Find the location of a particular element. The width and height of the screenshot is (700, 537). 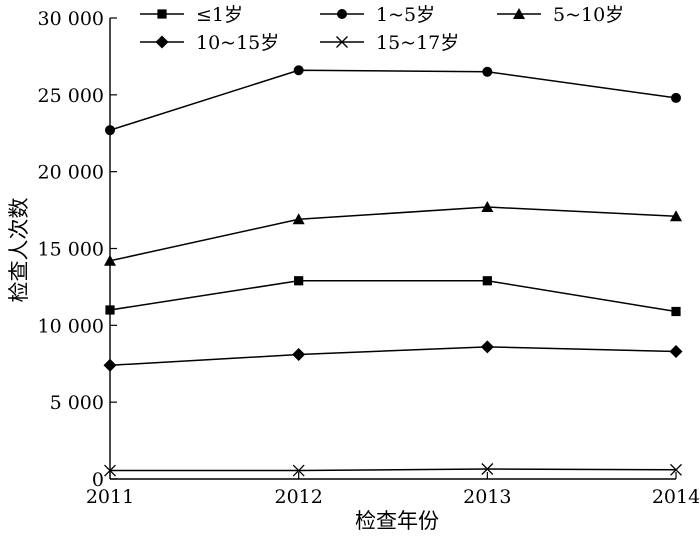

legend-item: 5~10岁 is located at coordinates (560, 15).